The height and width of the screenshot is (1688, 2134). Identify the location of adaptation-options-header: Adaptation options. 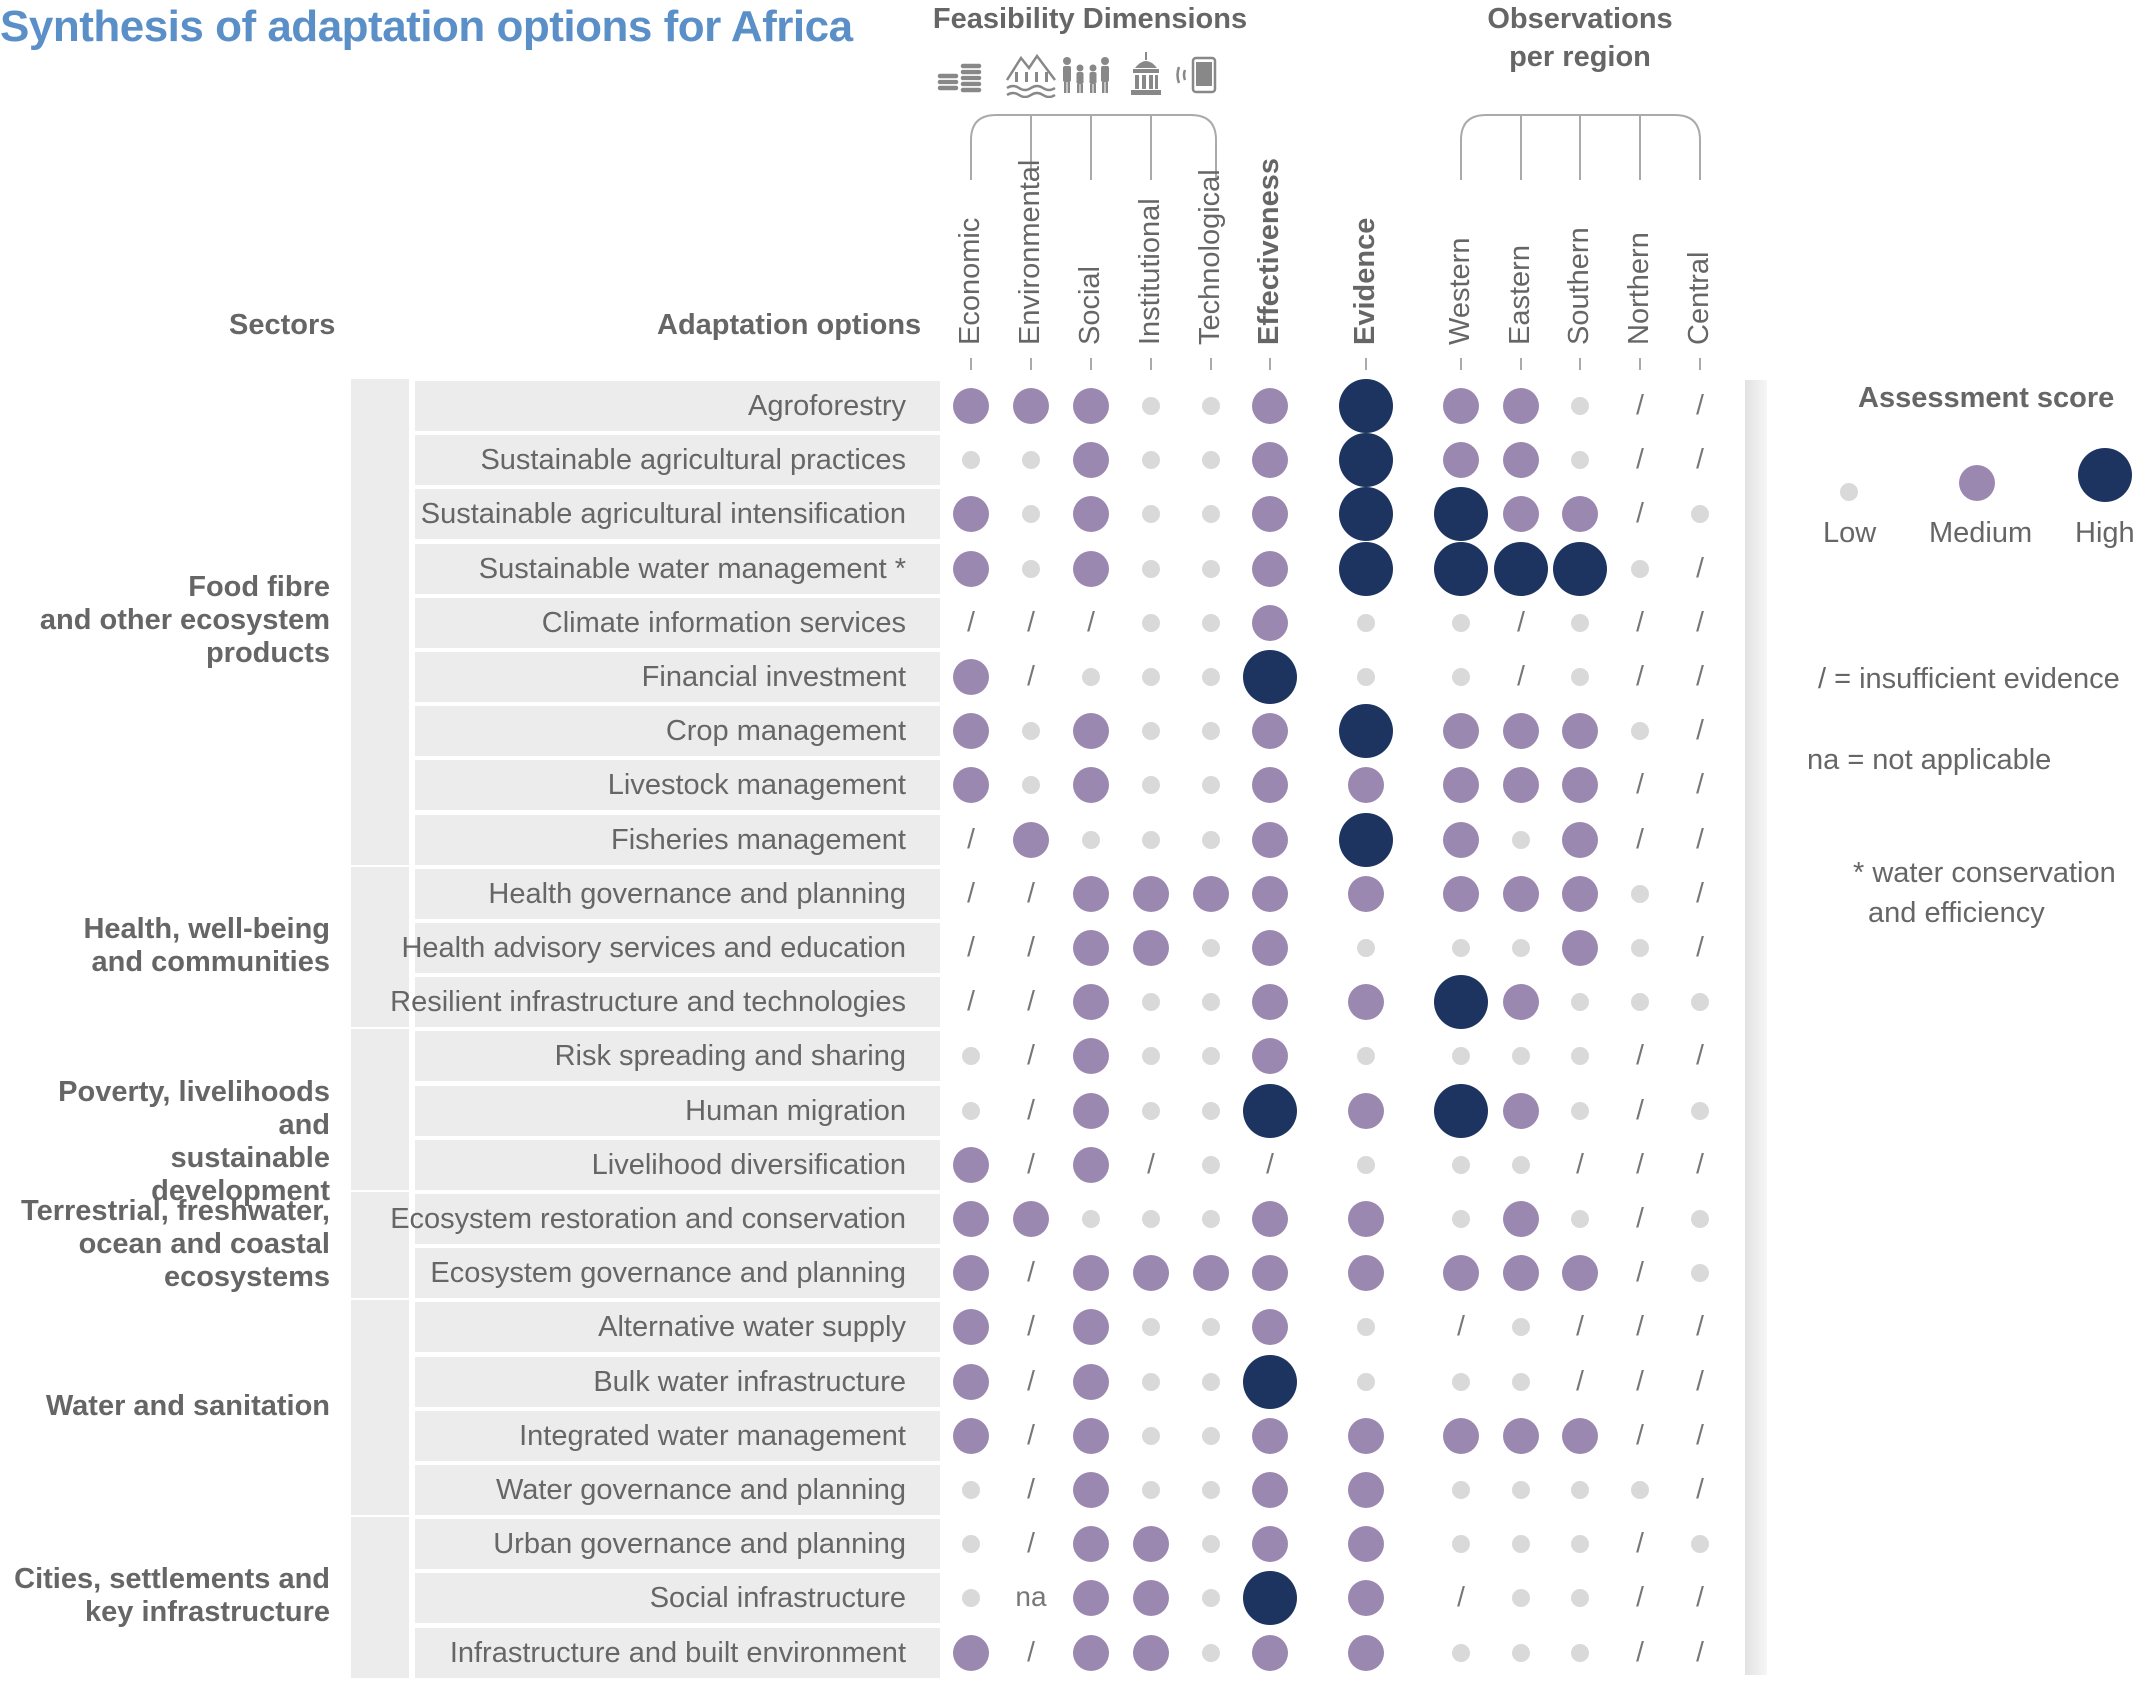
(789, 325).